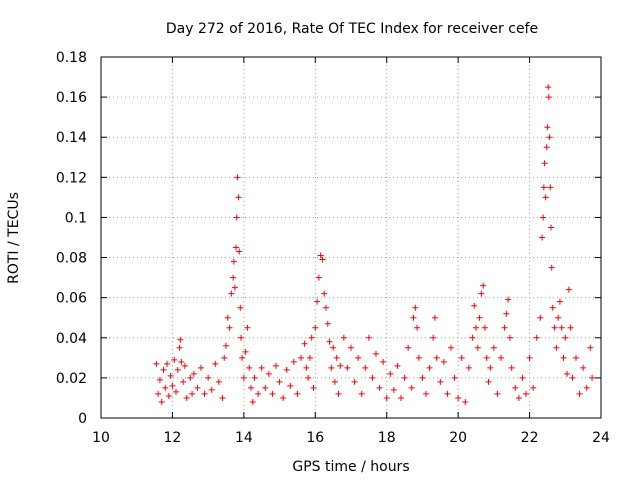 The height and width of the screenshot is (480, 640). I want to click on x-tick-label: 16, so click(315, 438).